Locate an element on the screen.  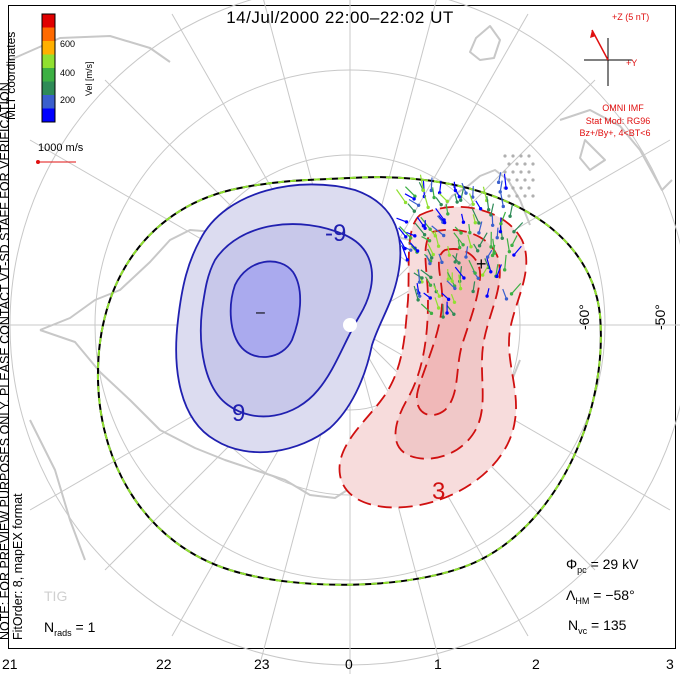
mlt-tick-2: 2 is located at coordinates (536, 664).